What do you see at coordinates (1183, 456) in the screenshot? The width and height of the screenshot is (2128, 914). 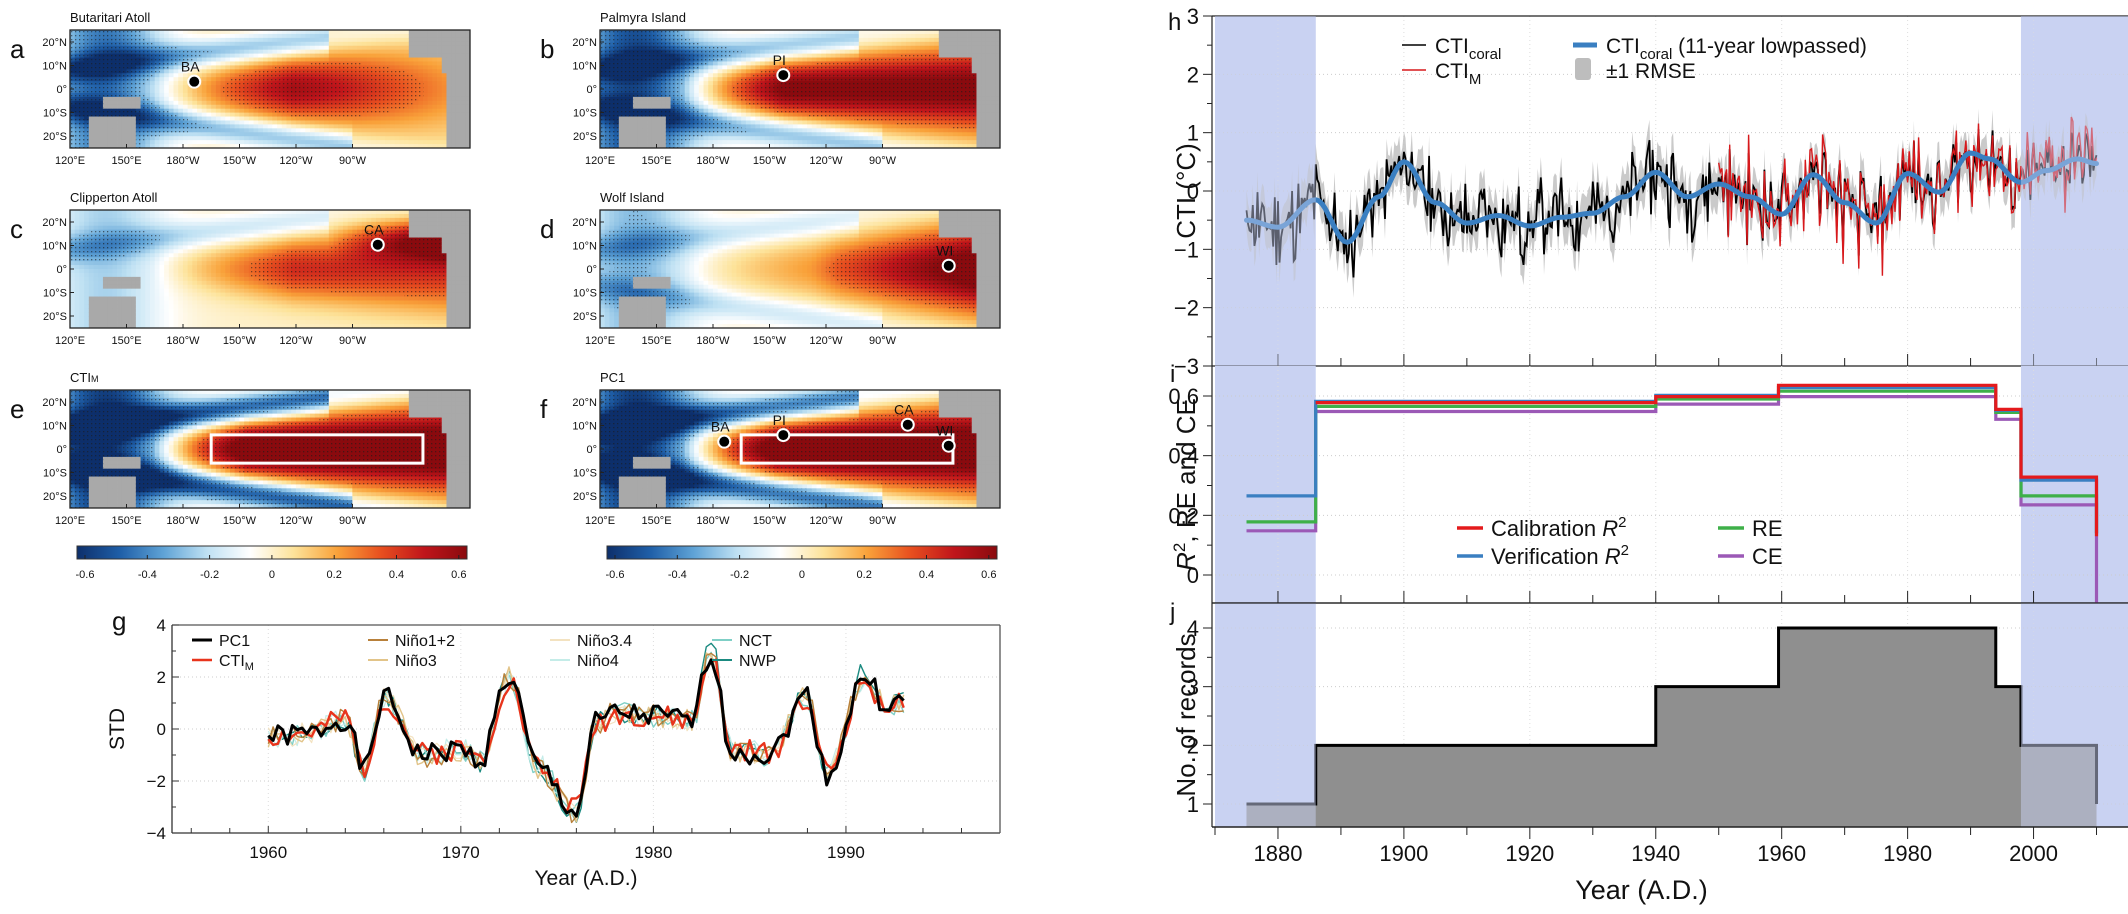 I see `y-tick-label: 0.4` at bounding box center [1183, 456].